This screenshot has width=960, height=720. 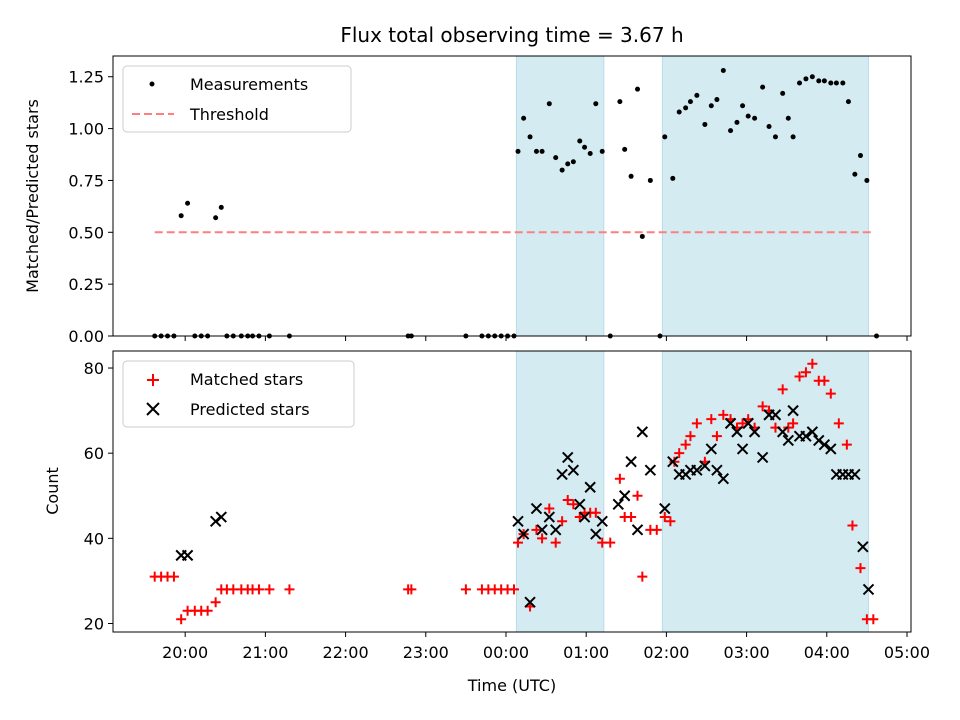 I want to click on chart-title: Flux total observing time = 3.67 h, so click(x=511, y=35).